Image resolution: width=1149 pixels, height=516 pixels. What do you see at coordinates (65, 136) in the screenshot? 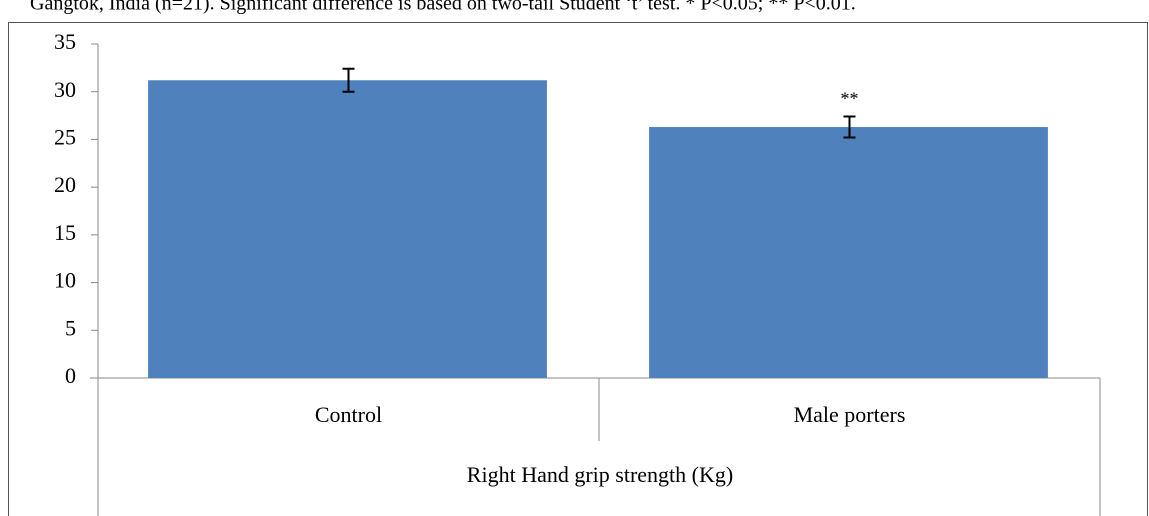
I see `y-tick-label: 25` at bounding box center [65, 136].